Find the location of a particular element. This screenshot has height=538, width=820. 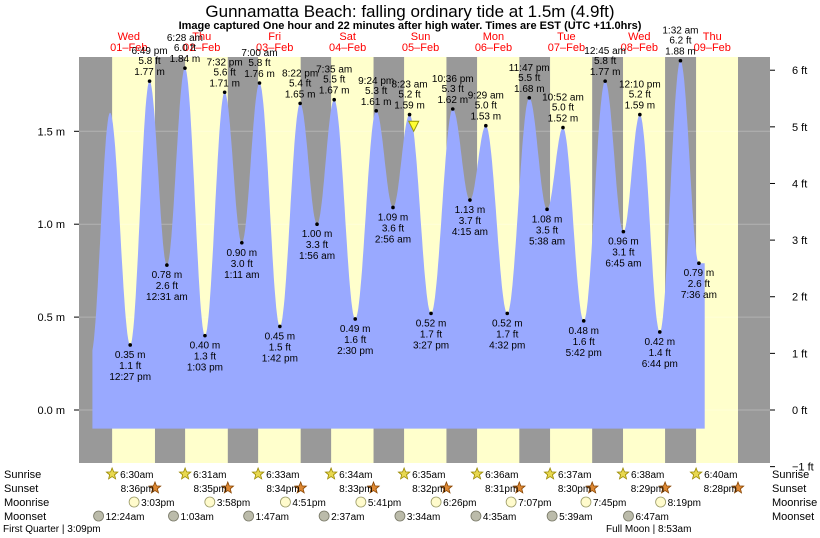

extreme-metres: 0.42 m is located at coordinates (659, 342).